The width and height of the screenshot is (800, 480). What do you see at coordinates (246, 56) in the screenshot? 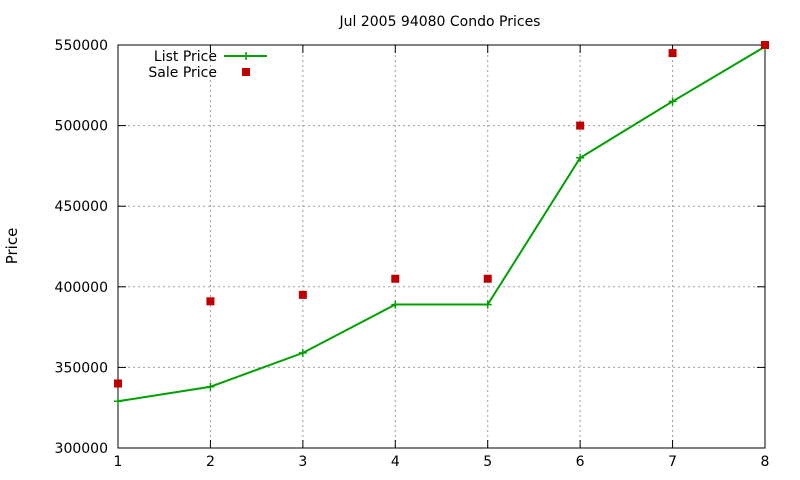
I see `legend-plus-swatch` at bounding box center [246, 56].